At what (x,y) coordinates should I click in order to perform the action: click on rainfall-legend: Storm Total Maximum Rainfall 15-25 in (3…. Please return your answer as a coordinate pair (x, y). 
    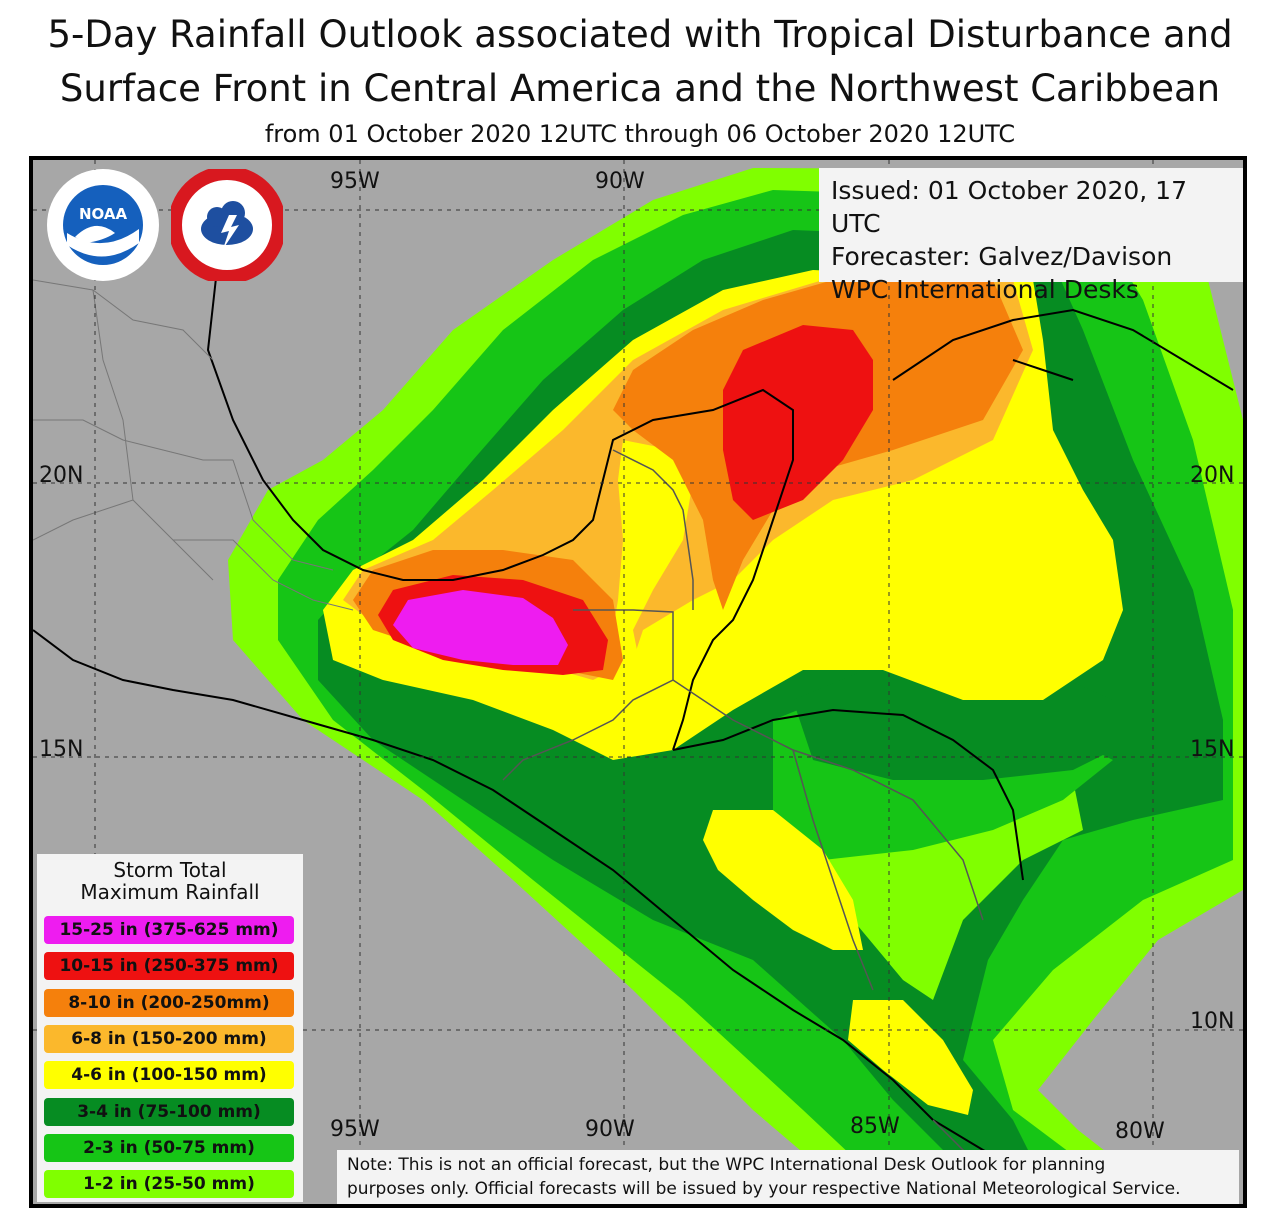
    Looking at the image, I should click on (170, 1028).